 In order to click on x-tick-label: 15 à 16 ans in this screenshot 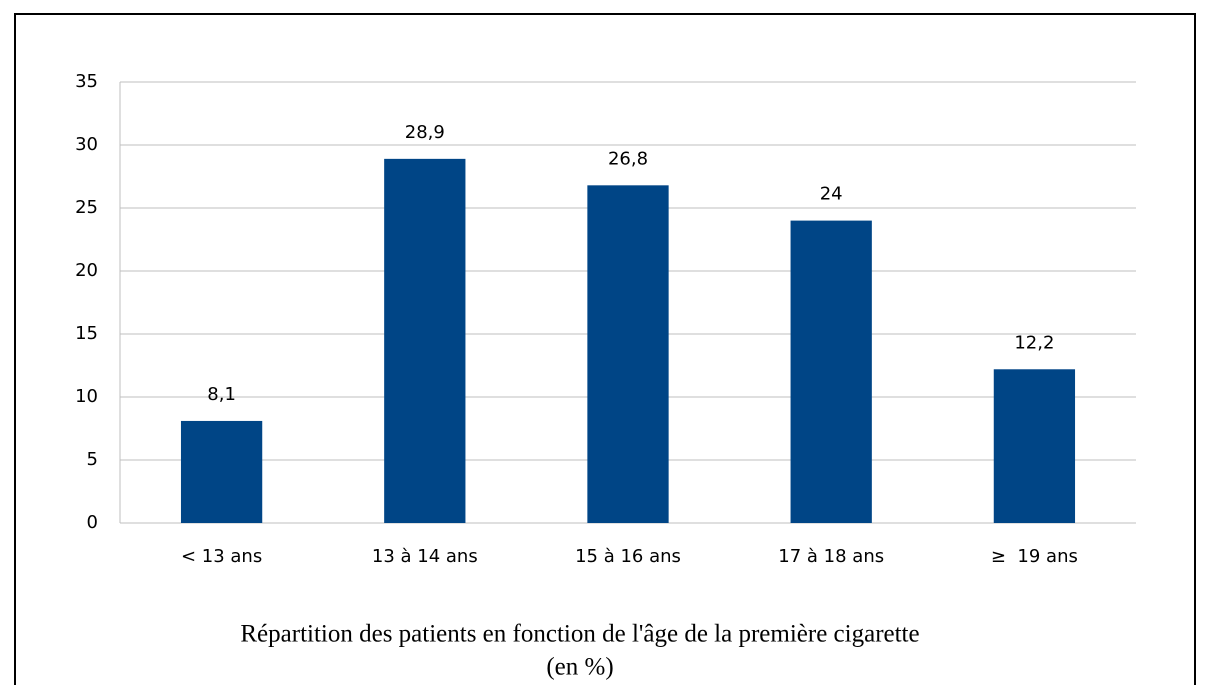, I will do `click(628, 556)`.